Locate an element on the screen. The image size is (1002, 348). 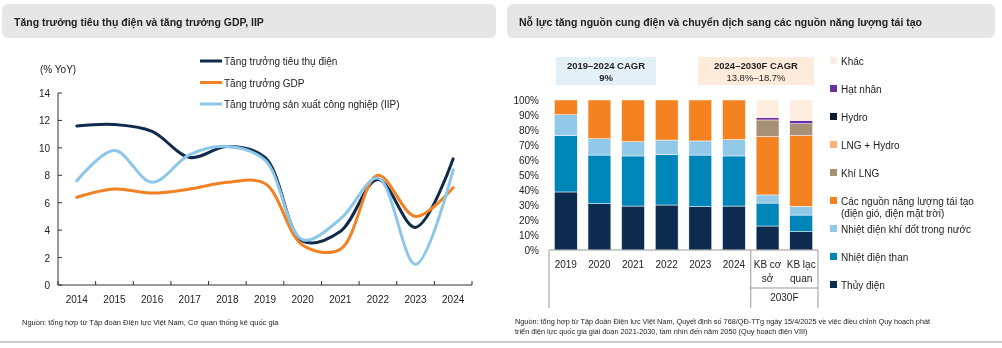
y-tick-label: 60% is located at coordinates (529, 160).